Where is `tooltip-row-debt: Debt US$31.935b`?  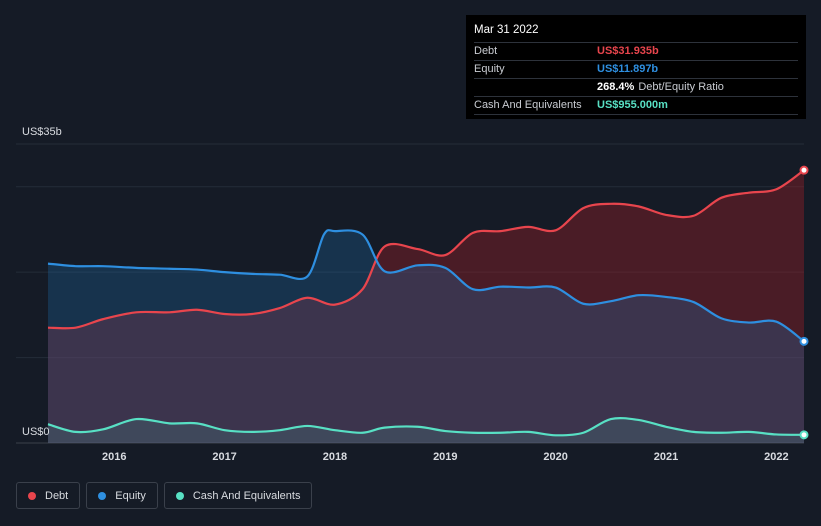
tooltip-row-debt: Debt US$31.935b is located at coordinates (636, 51).